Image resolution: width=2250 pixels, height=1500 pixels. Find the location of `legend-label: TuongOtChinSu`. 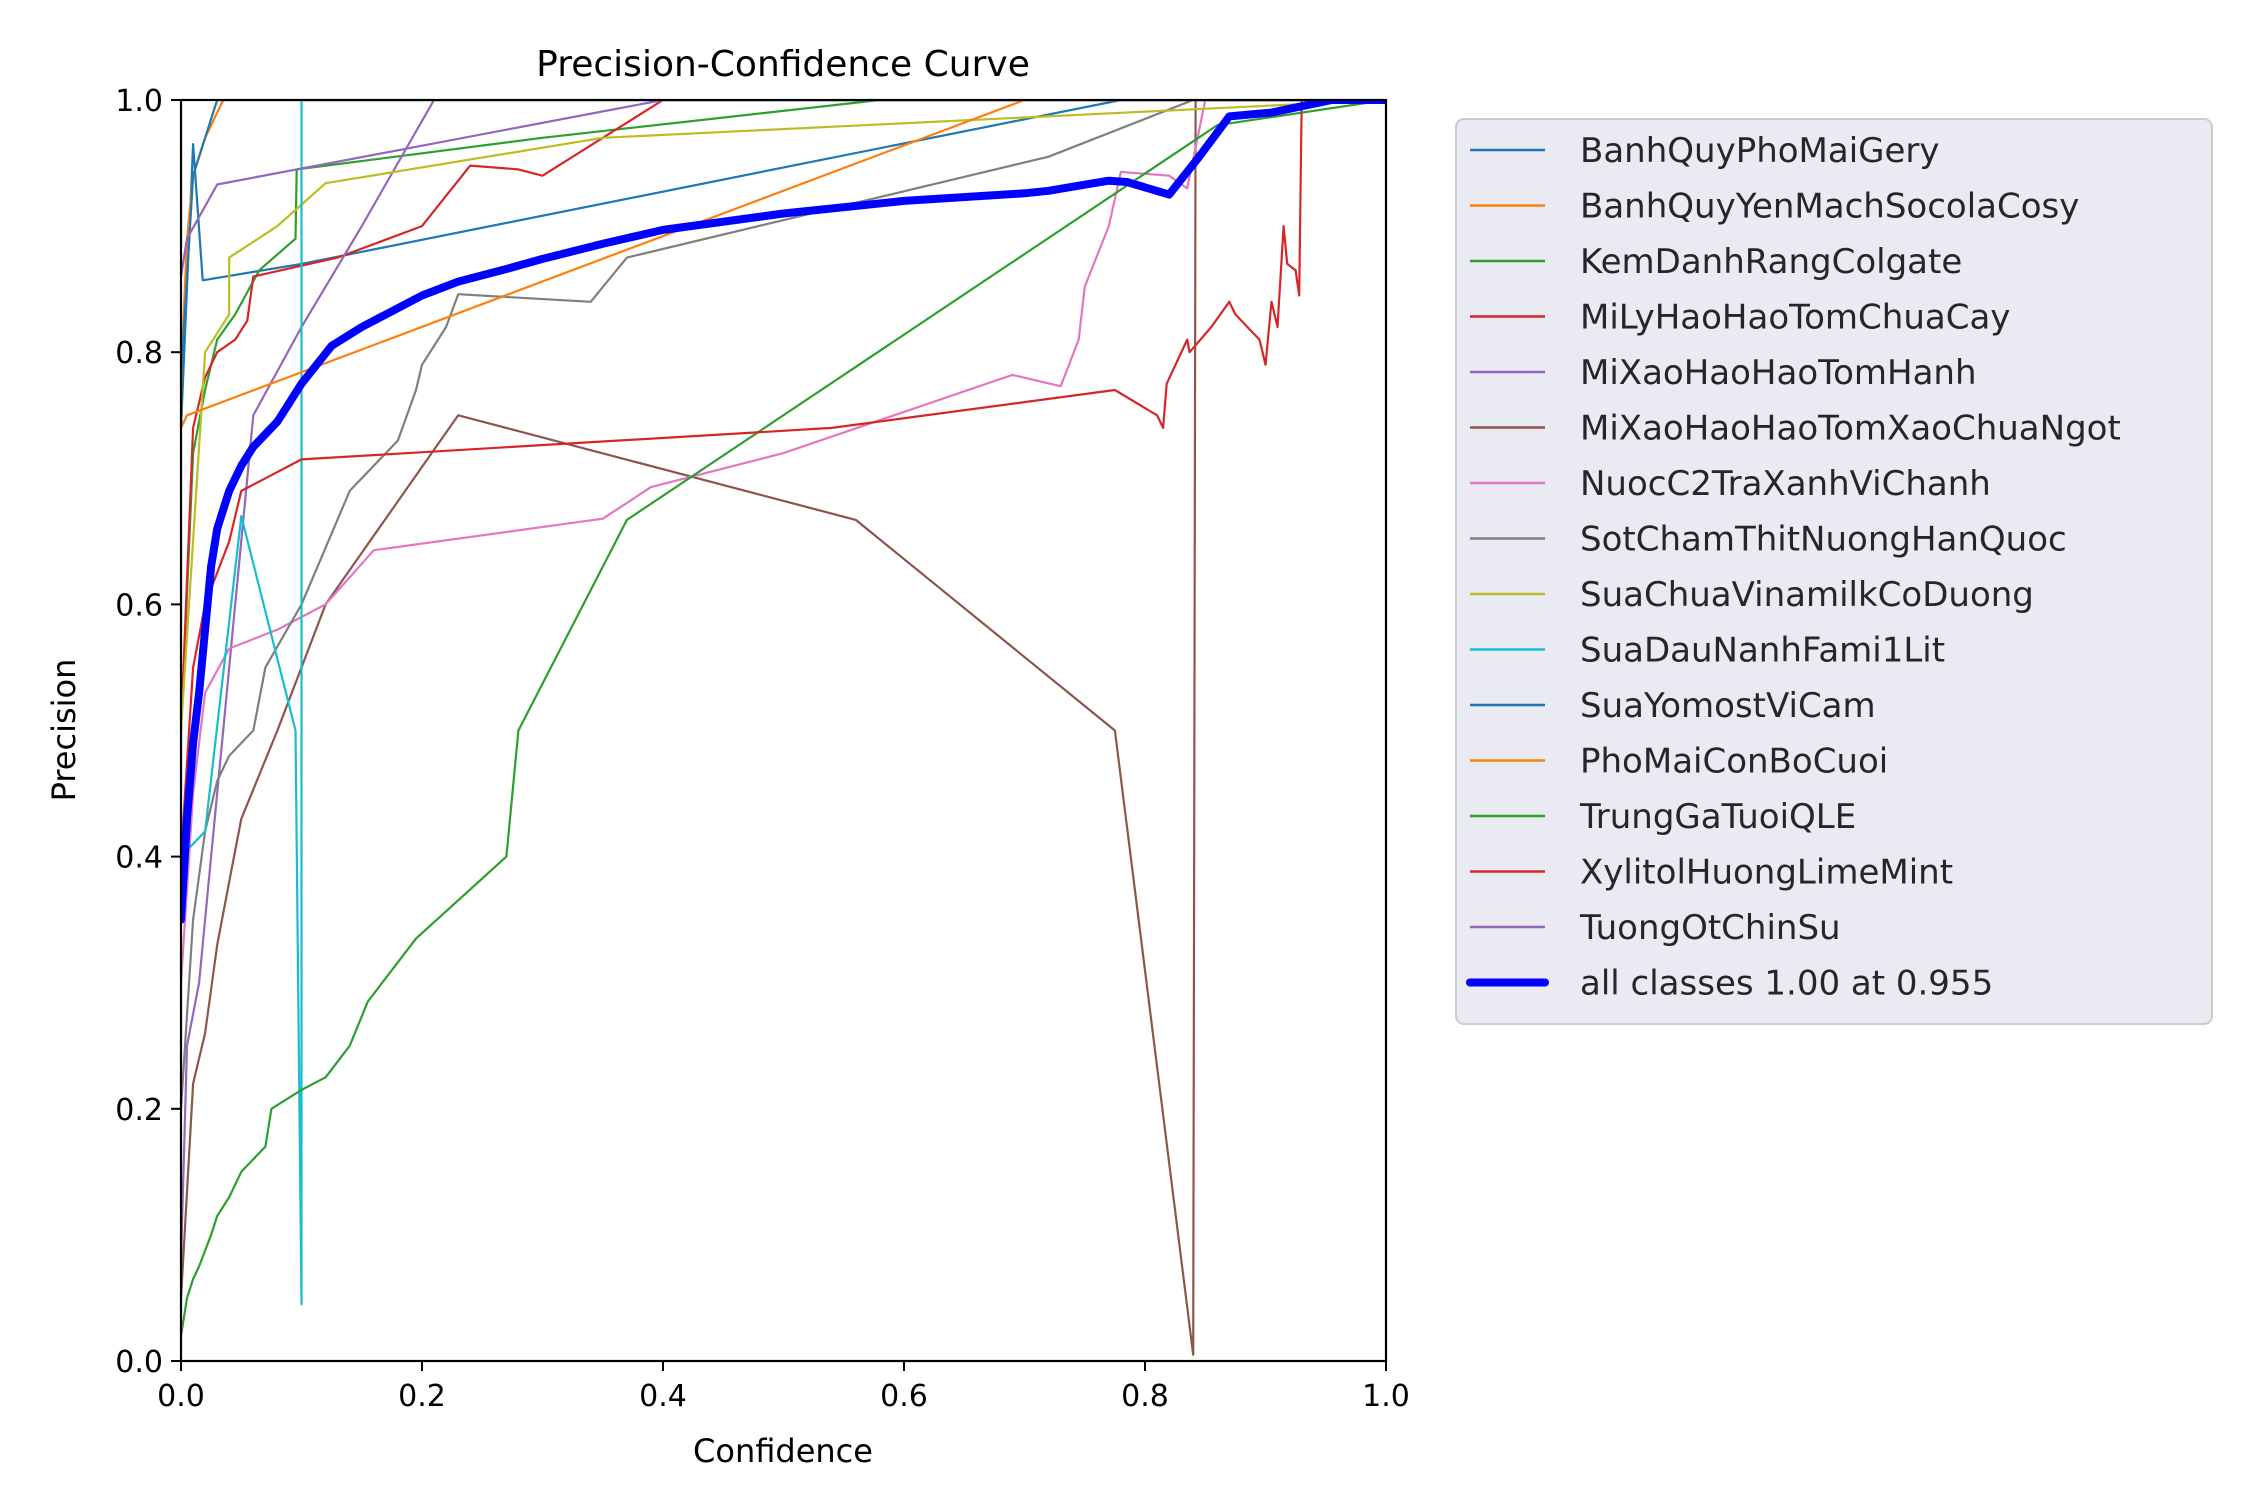

legend-label: TuongOtChinSu is located at coordinates (1710, 928).